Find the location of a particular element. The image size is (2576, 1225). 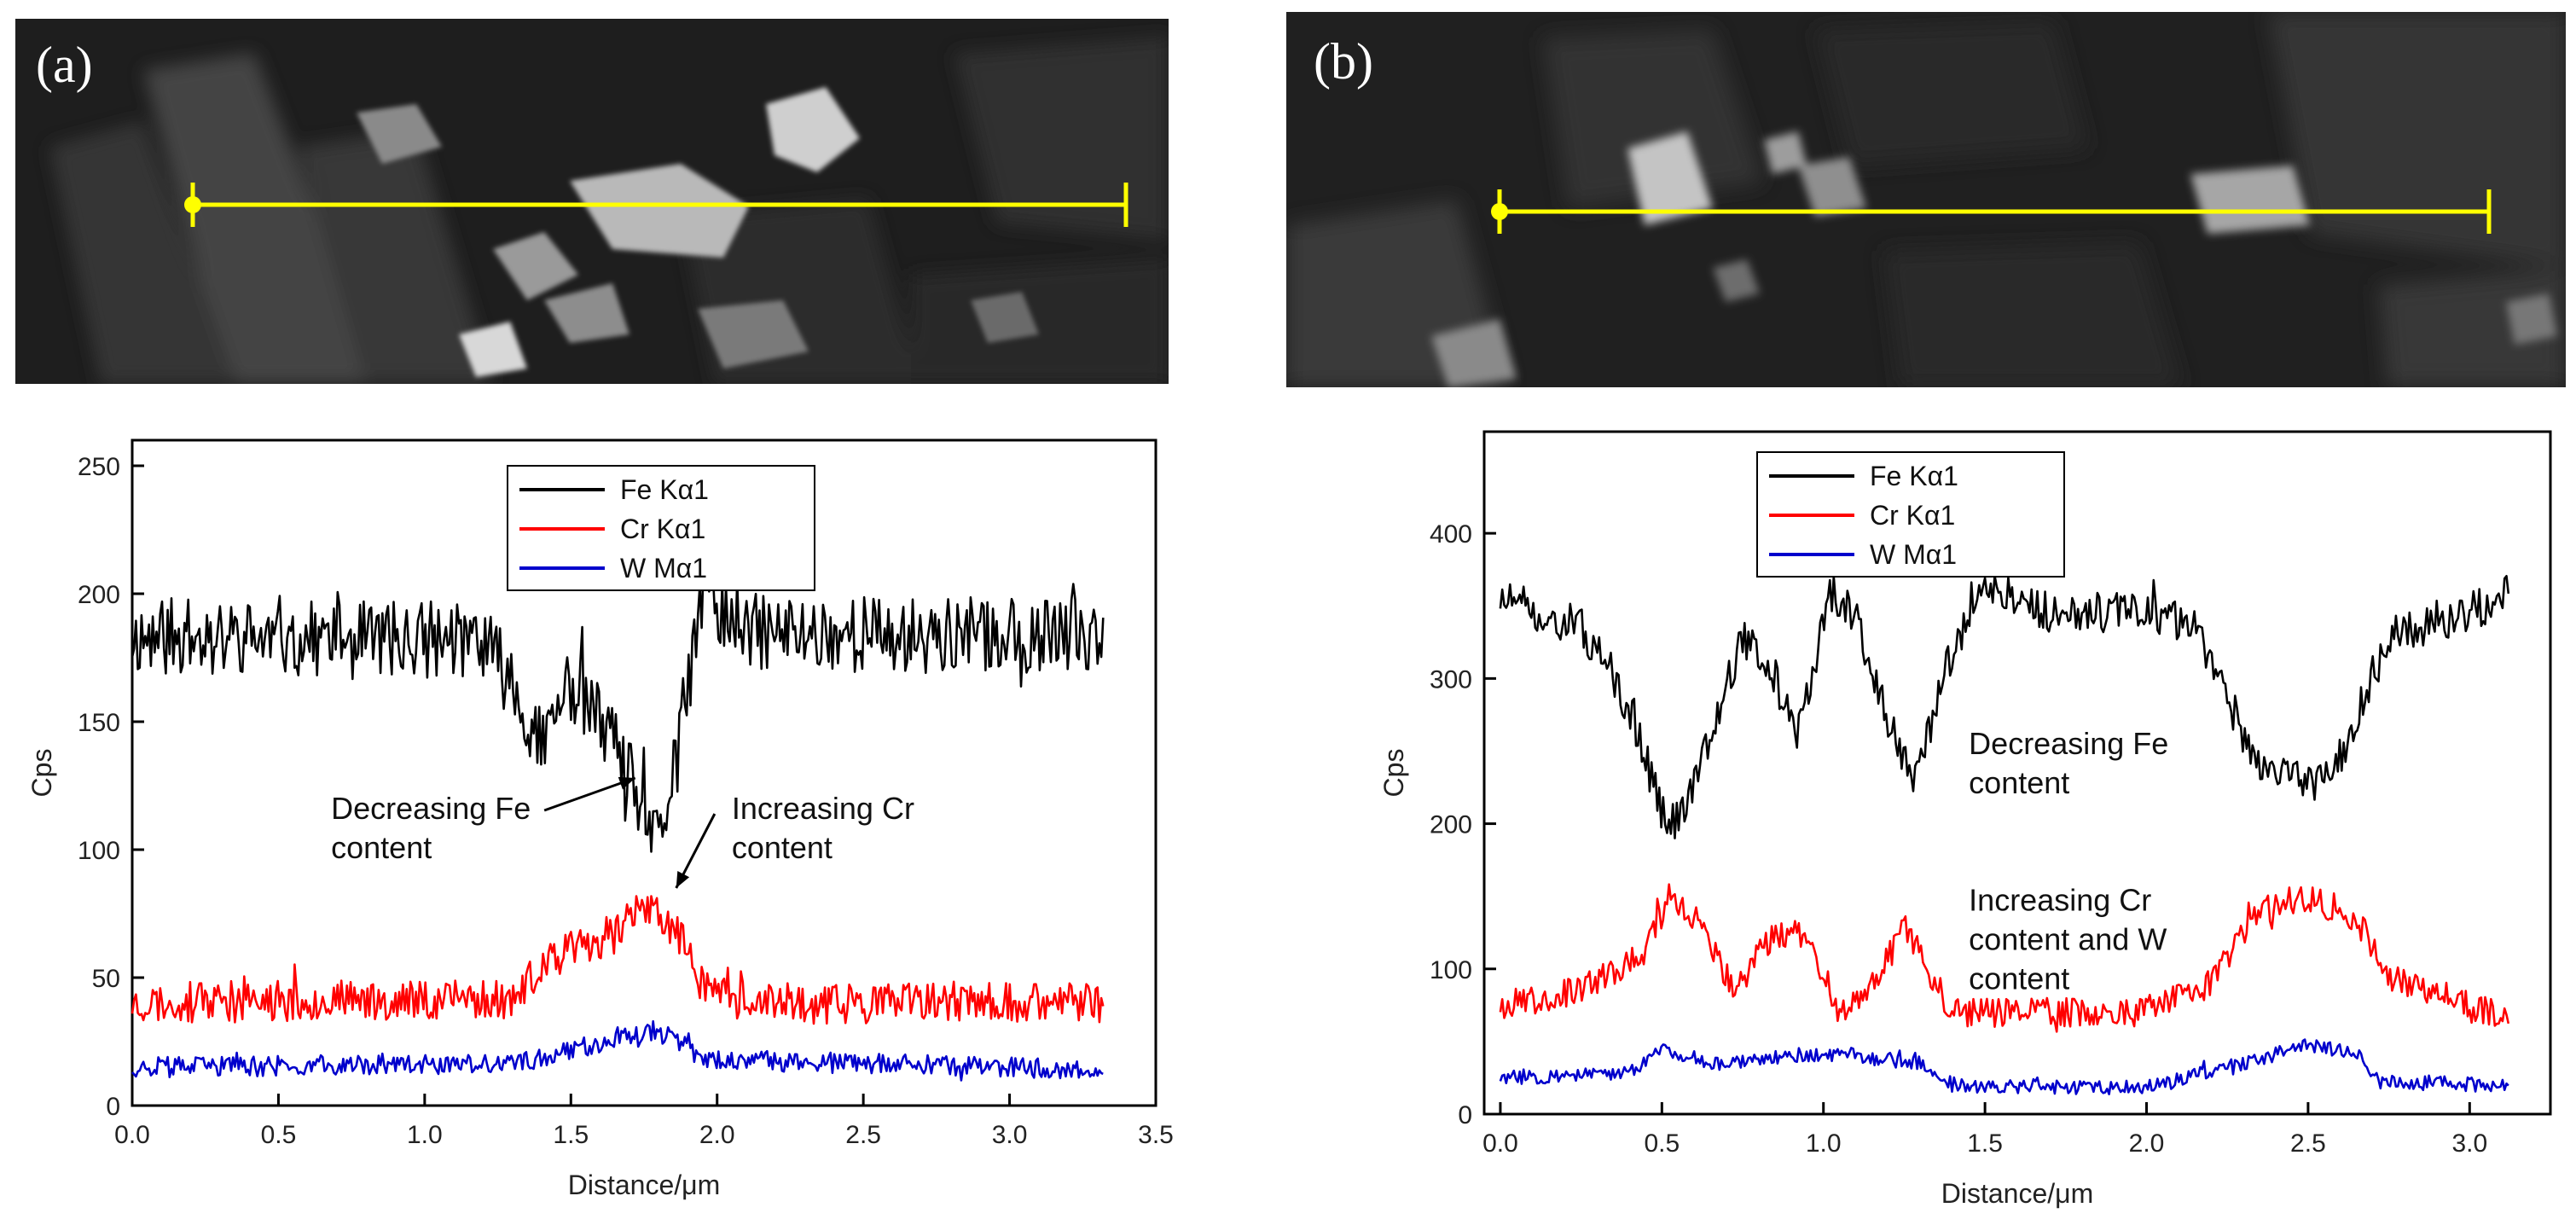

y-tick-label: 400 is located at coordinates (1451, 534).